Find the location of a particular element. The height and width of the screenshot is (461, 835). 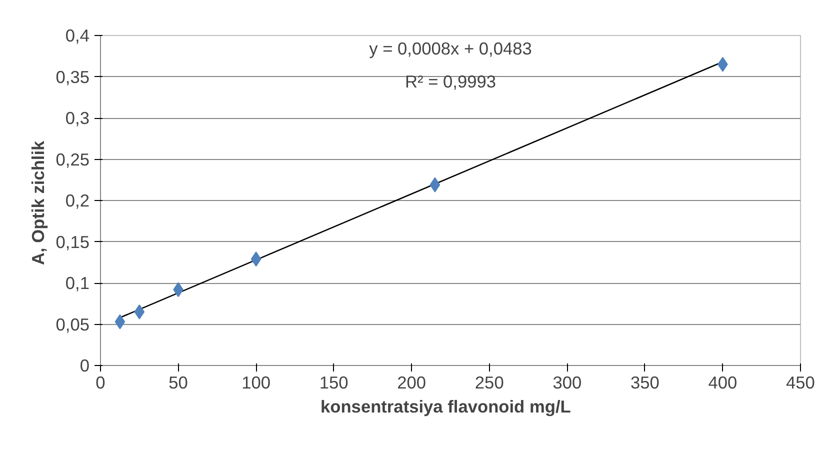

x-tick-label: 150 is located at coordinates (333, 382).